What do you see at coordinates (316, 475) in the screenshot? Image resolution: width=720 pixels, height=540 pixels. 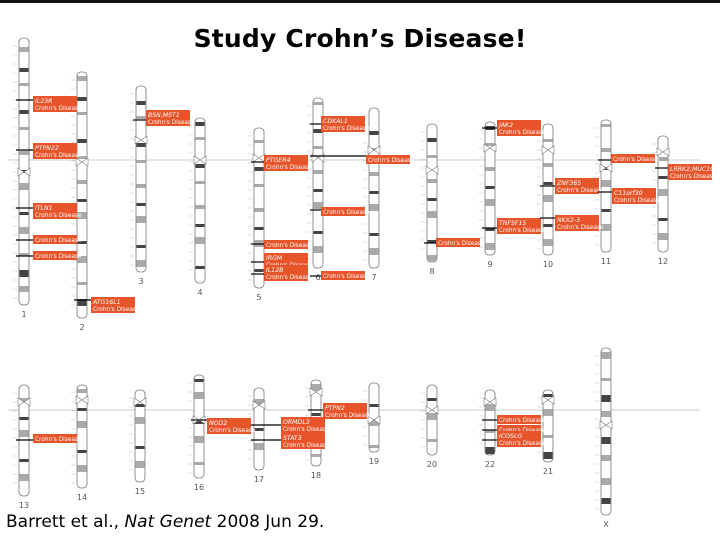 I see `chromosome-number: 18` at bounding box center [316, 475].